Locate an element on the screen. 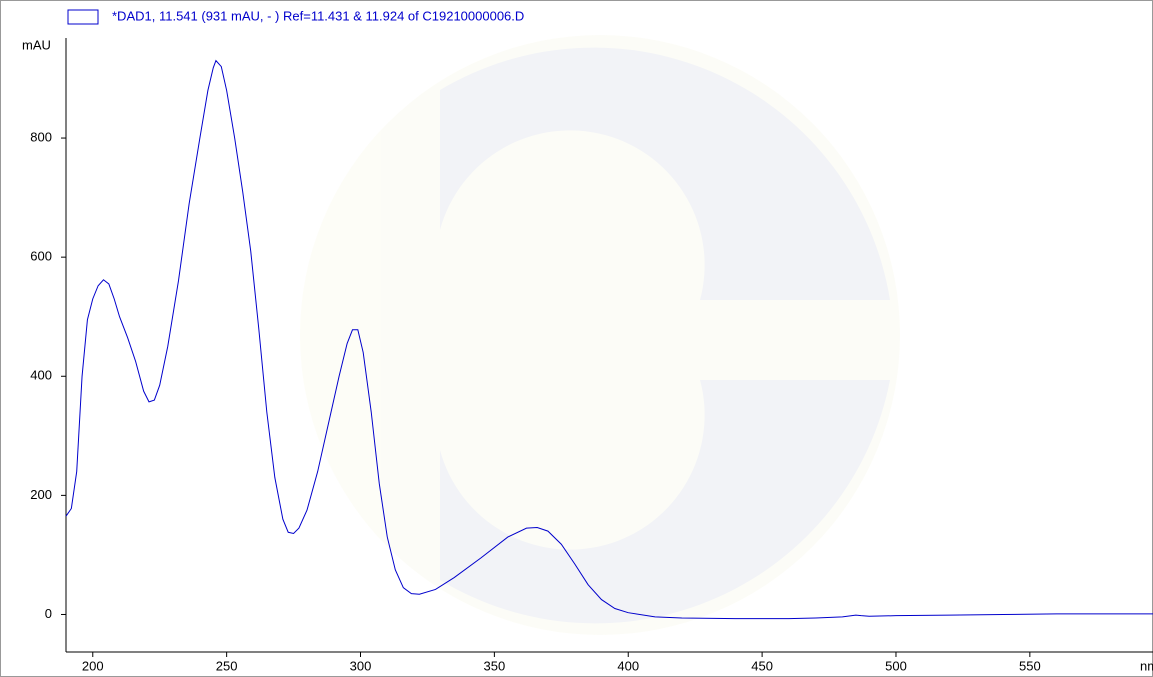 The image size is (1153, 677). x-axis-label: nm is located at coordinates (1146, 665).